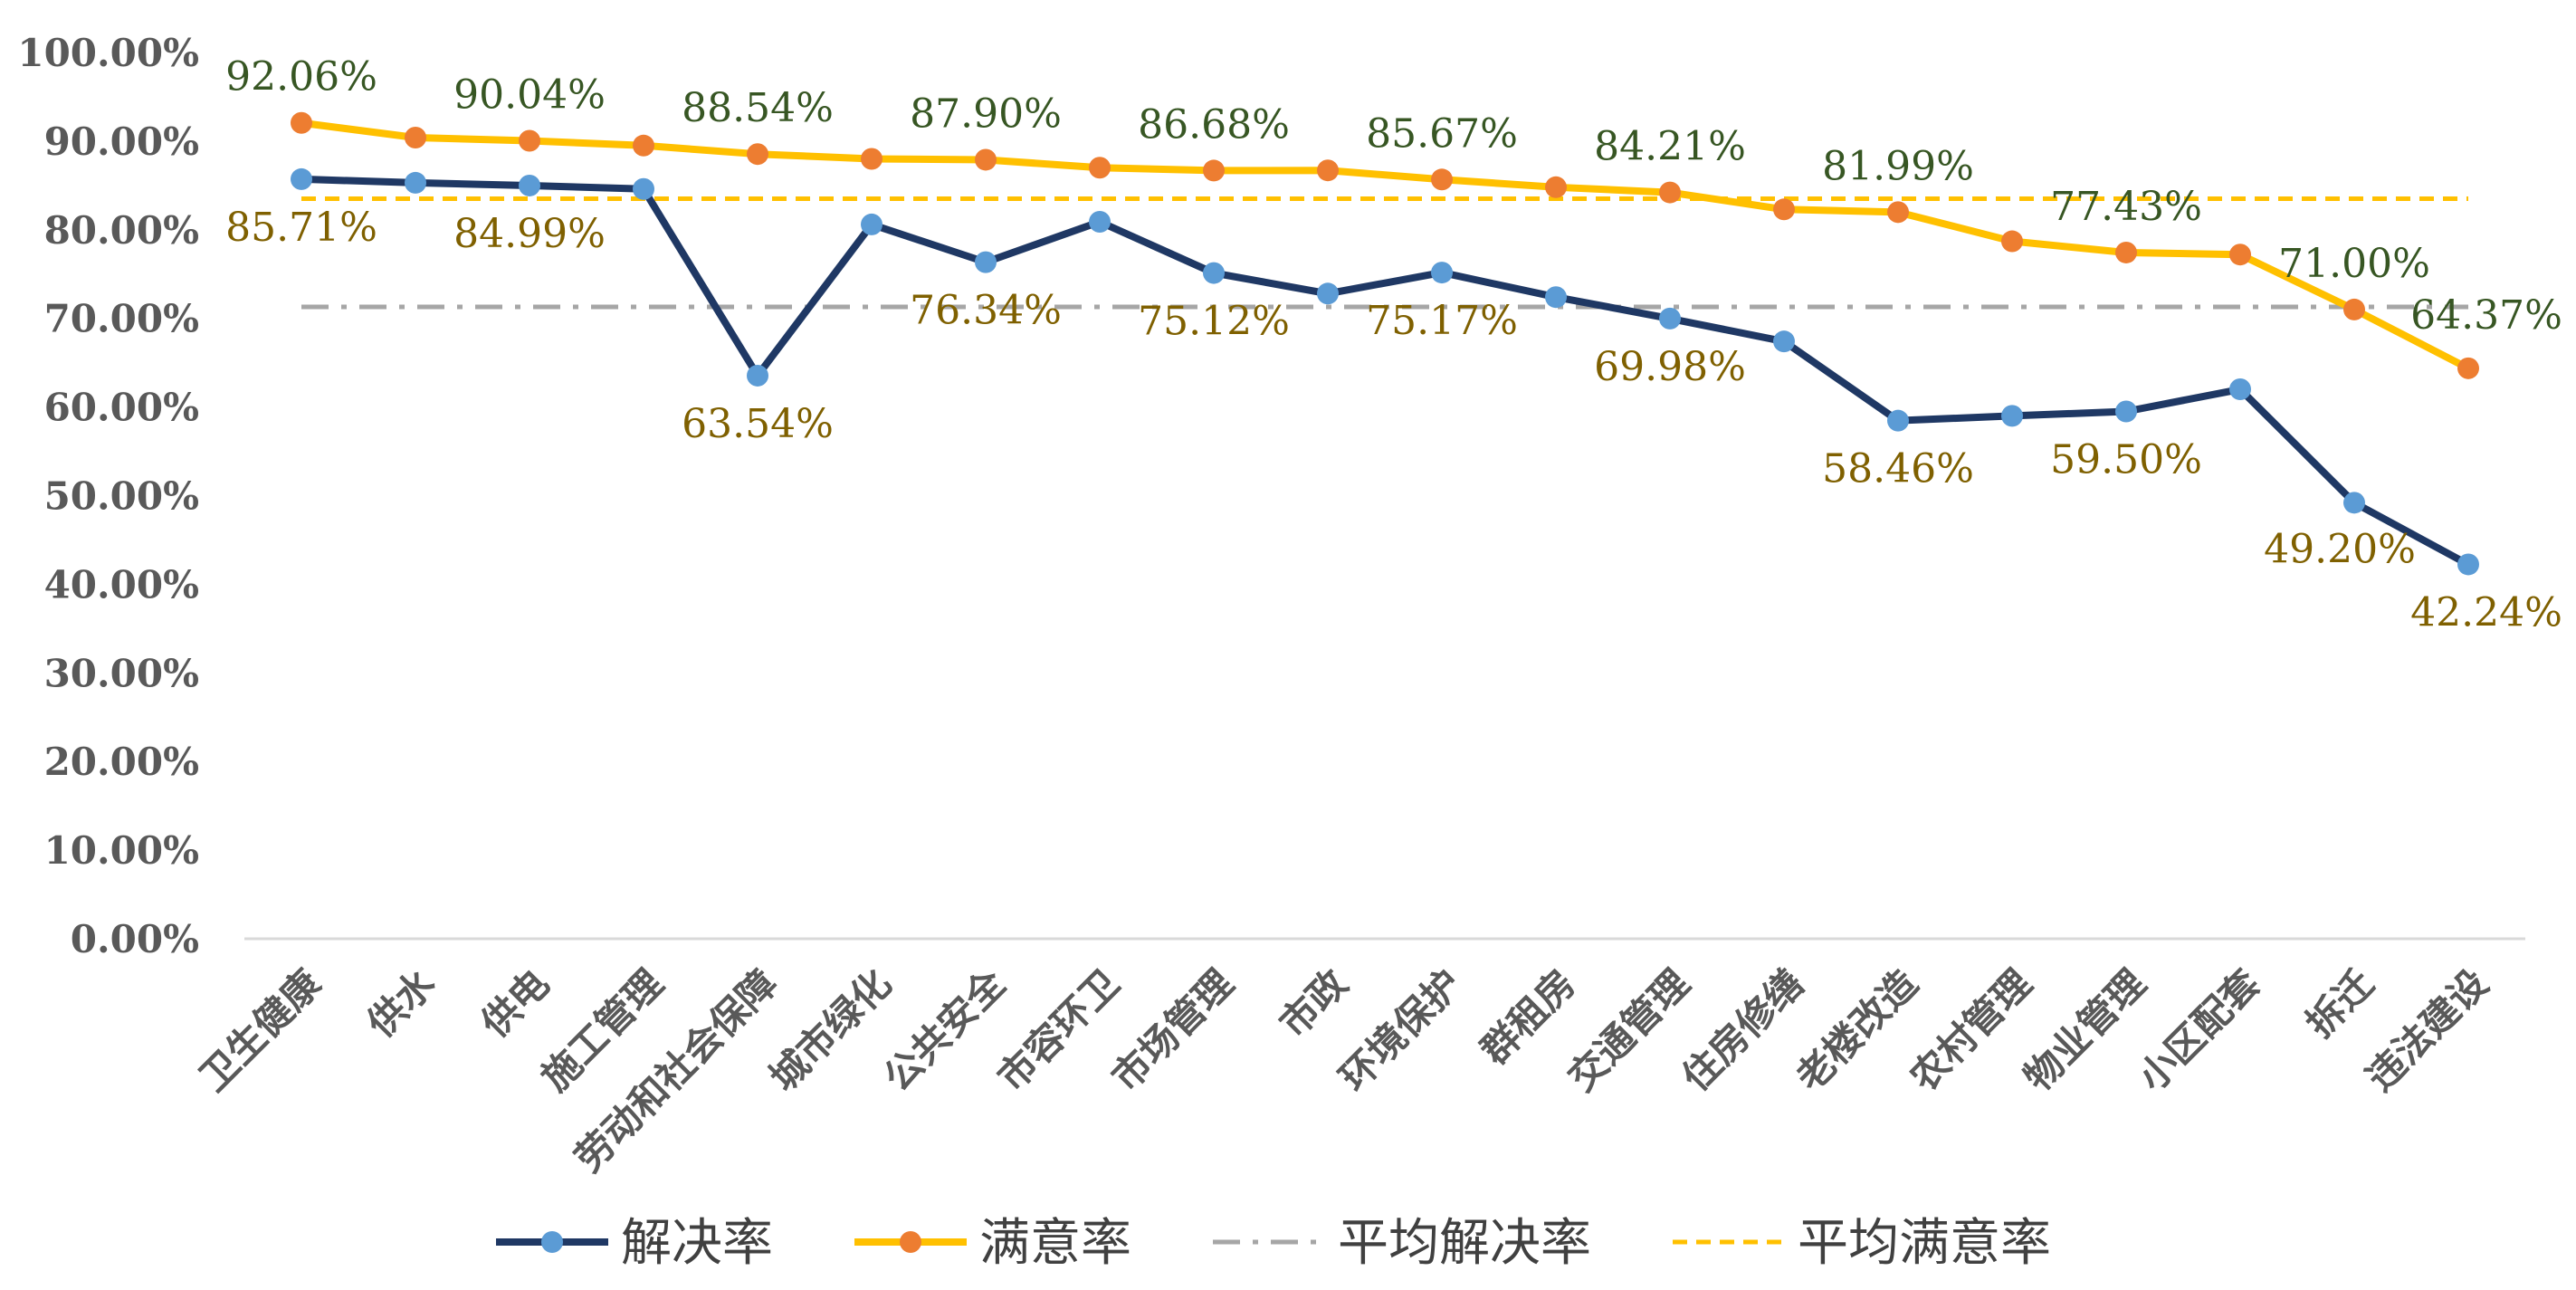 This screenshot has height=1290, width=2576. What do you see at coordinates (108, 53) in the screenshot?
I see `y-tick-label: 100.00%` at bounding box center [108, 53].